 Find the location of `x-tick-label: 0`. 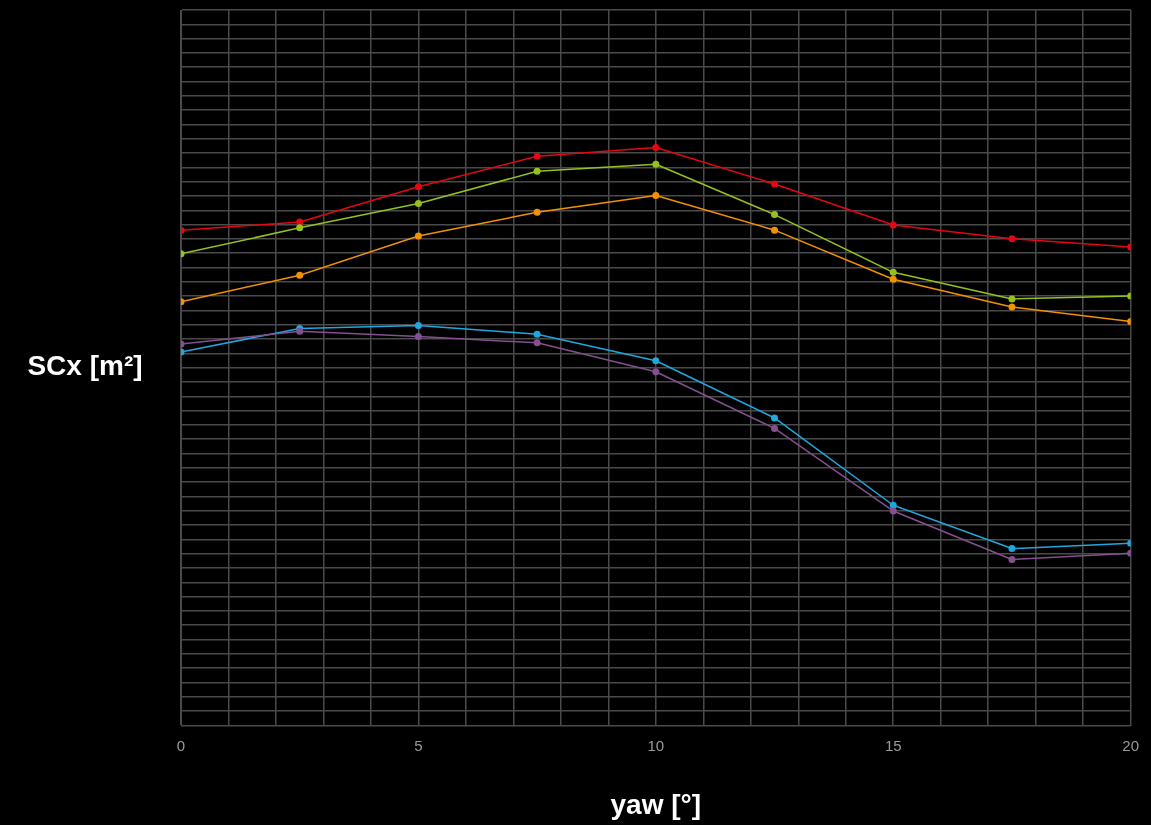

x-tick-label: 0 is located at coordinates (181, 745).